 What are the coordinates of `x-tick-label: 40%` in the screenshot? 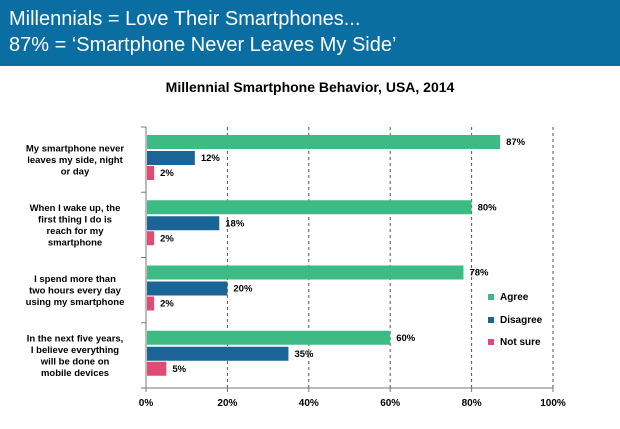 It's located at (309, 403).